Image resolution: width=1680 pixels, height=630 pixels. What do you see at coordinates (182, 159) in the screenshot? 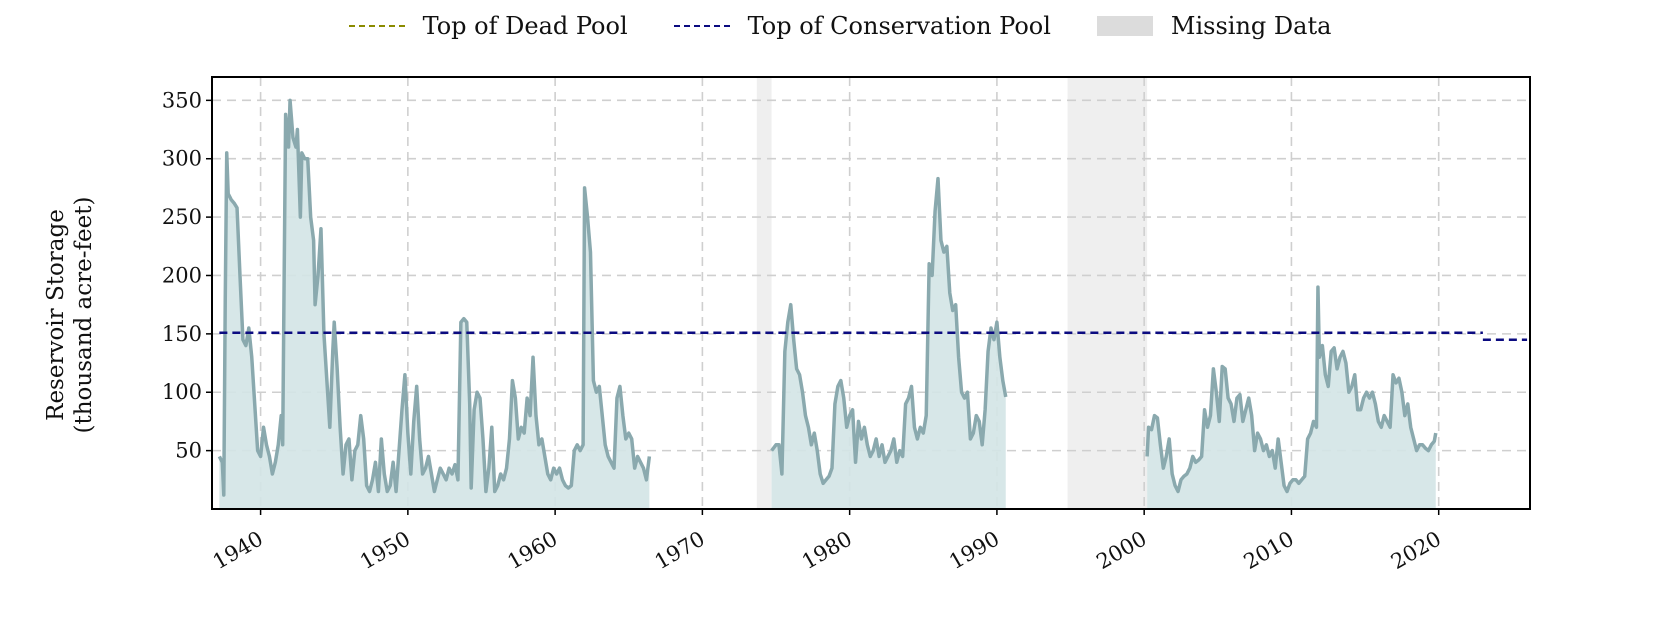
I see `y-tick-label: 300` at bounding box center [182, 159].